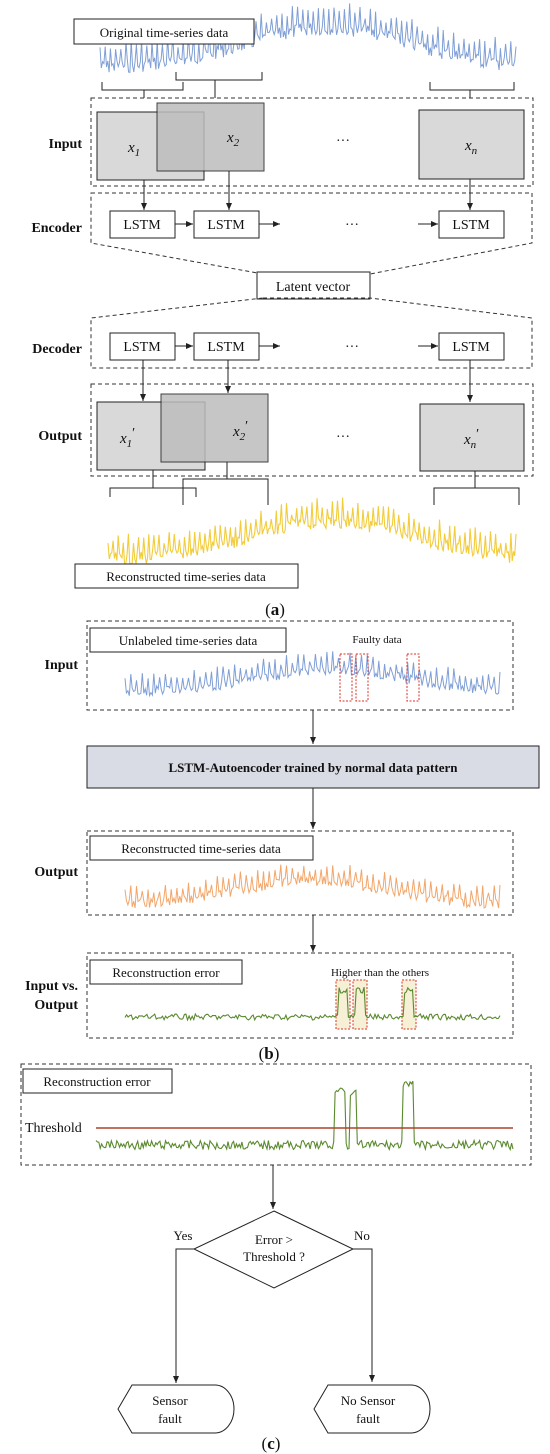  I want to click on sensor-fault-line-1: Sensor, so click(170, 1400).